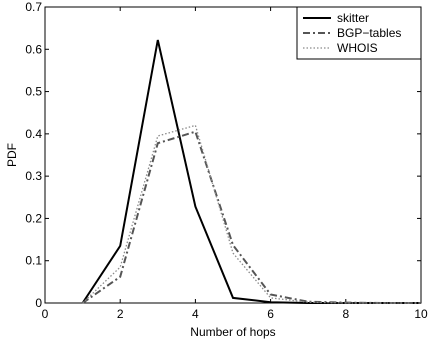 Image resolution: width=430 pixels, height=343 pixels. I want to click on y-tick-label: 0.2, so click(33, 218).